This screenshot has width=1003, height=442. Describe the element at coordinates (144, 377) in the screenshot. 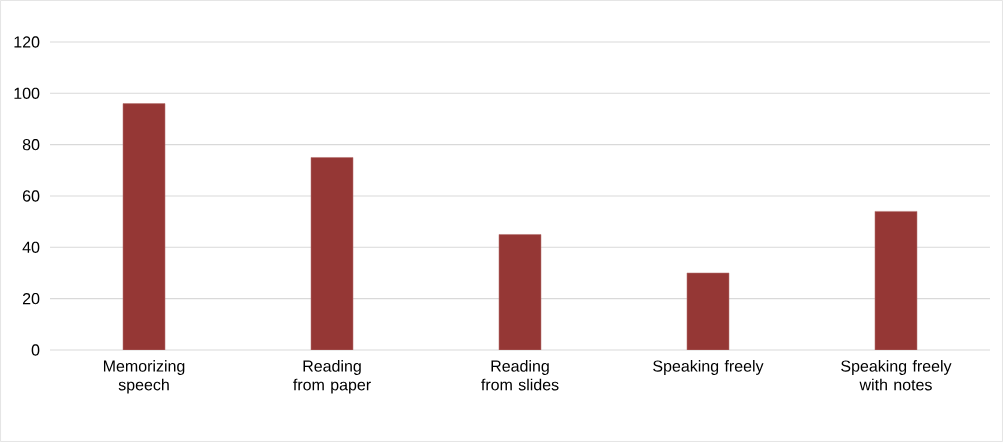

I see `x-tick-label: Memorizing speech` at that location.